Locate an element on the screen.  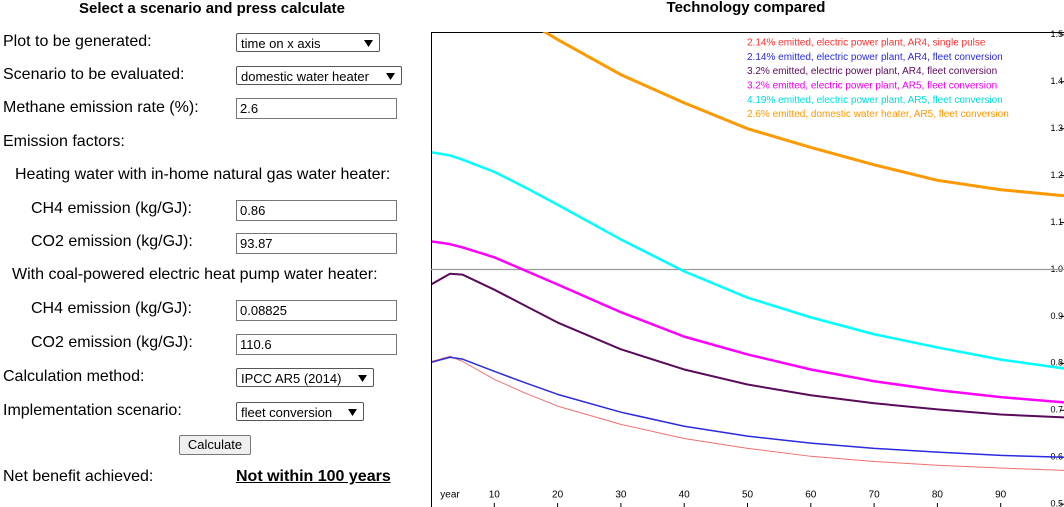
select-value: time on x axis is located at coordinates (281, 43).